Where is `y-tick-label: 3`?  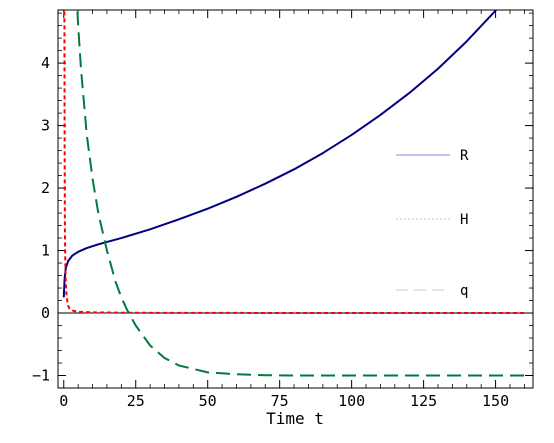
y-tick-label: 3 is located at coordinates (45, 126).